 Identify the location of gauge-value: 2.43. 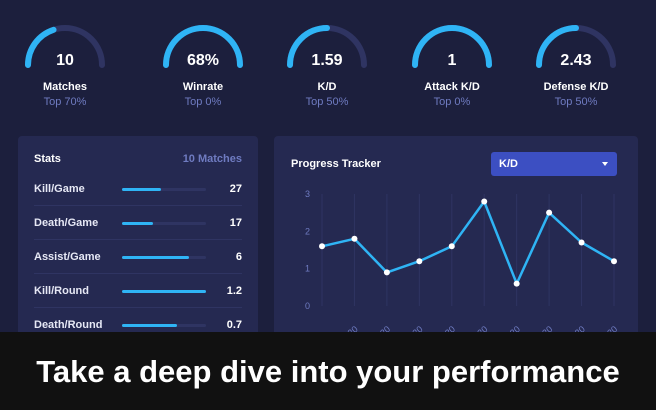
(576, 60).